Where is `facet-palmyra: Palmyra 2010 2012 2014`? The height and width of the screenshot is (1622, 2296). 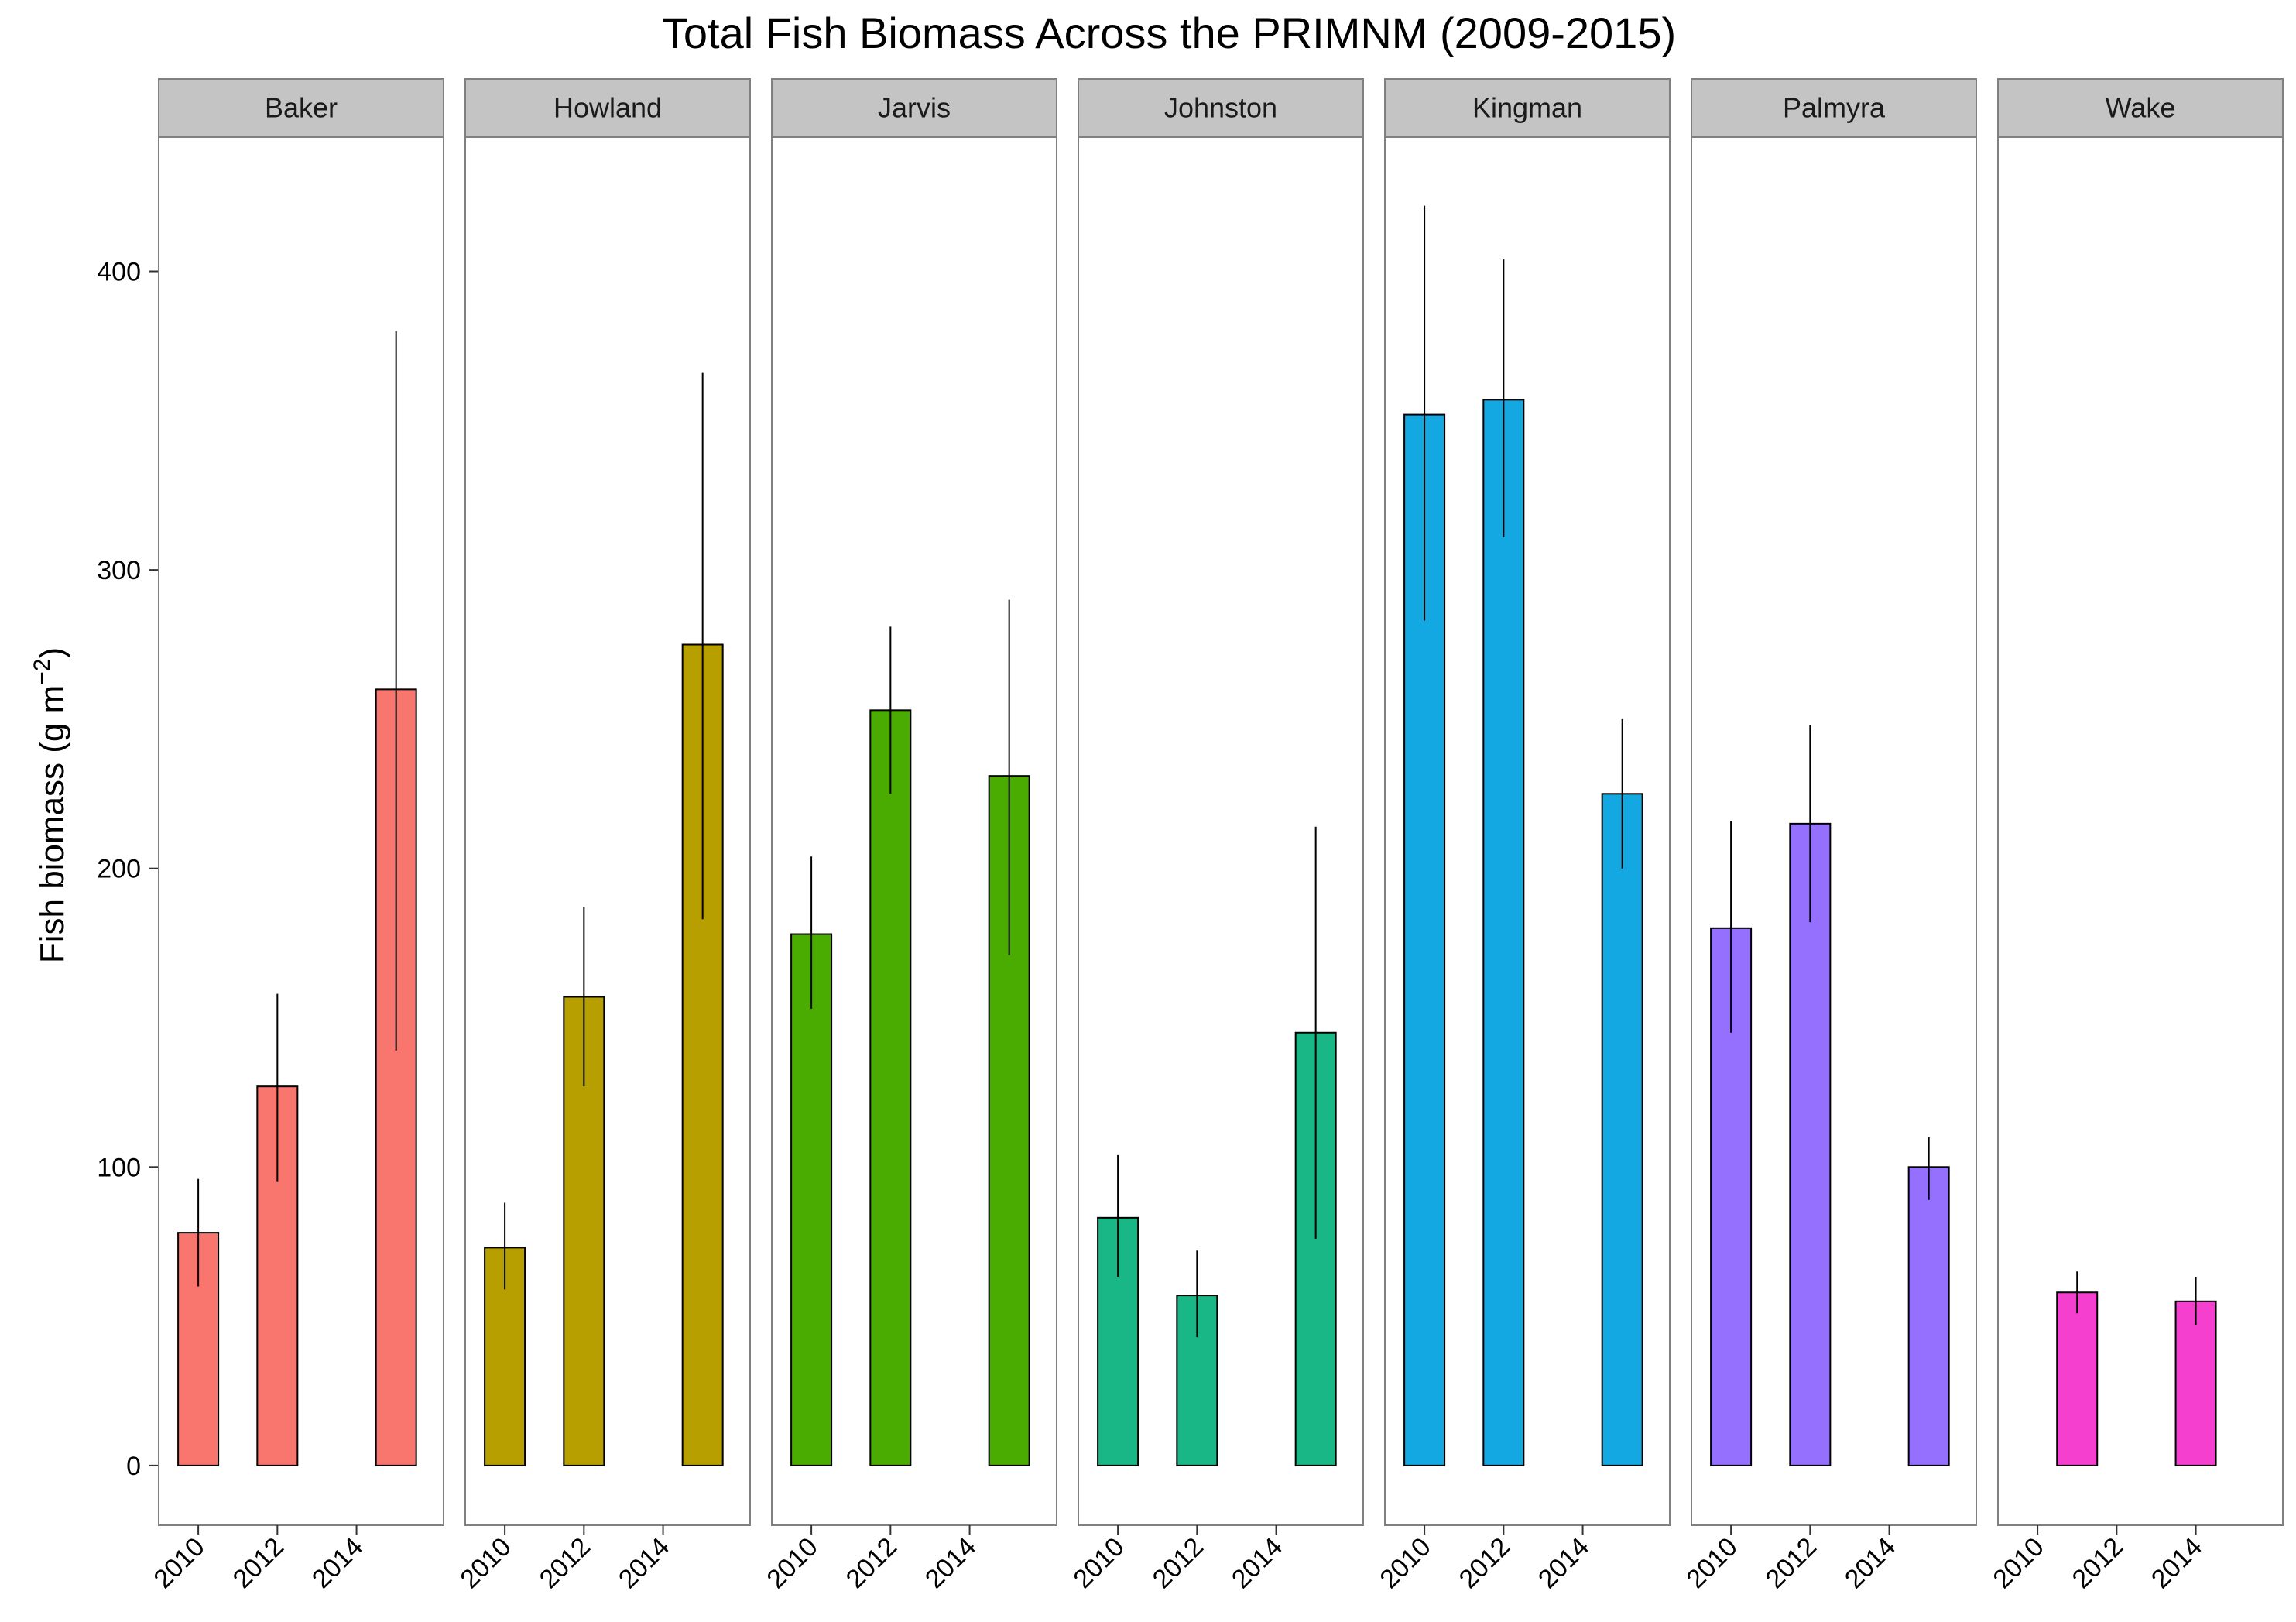 facet-palmyra: Palmyra 2010 2012 2014 is located at coordinates (1829, 836).